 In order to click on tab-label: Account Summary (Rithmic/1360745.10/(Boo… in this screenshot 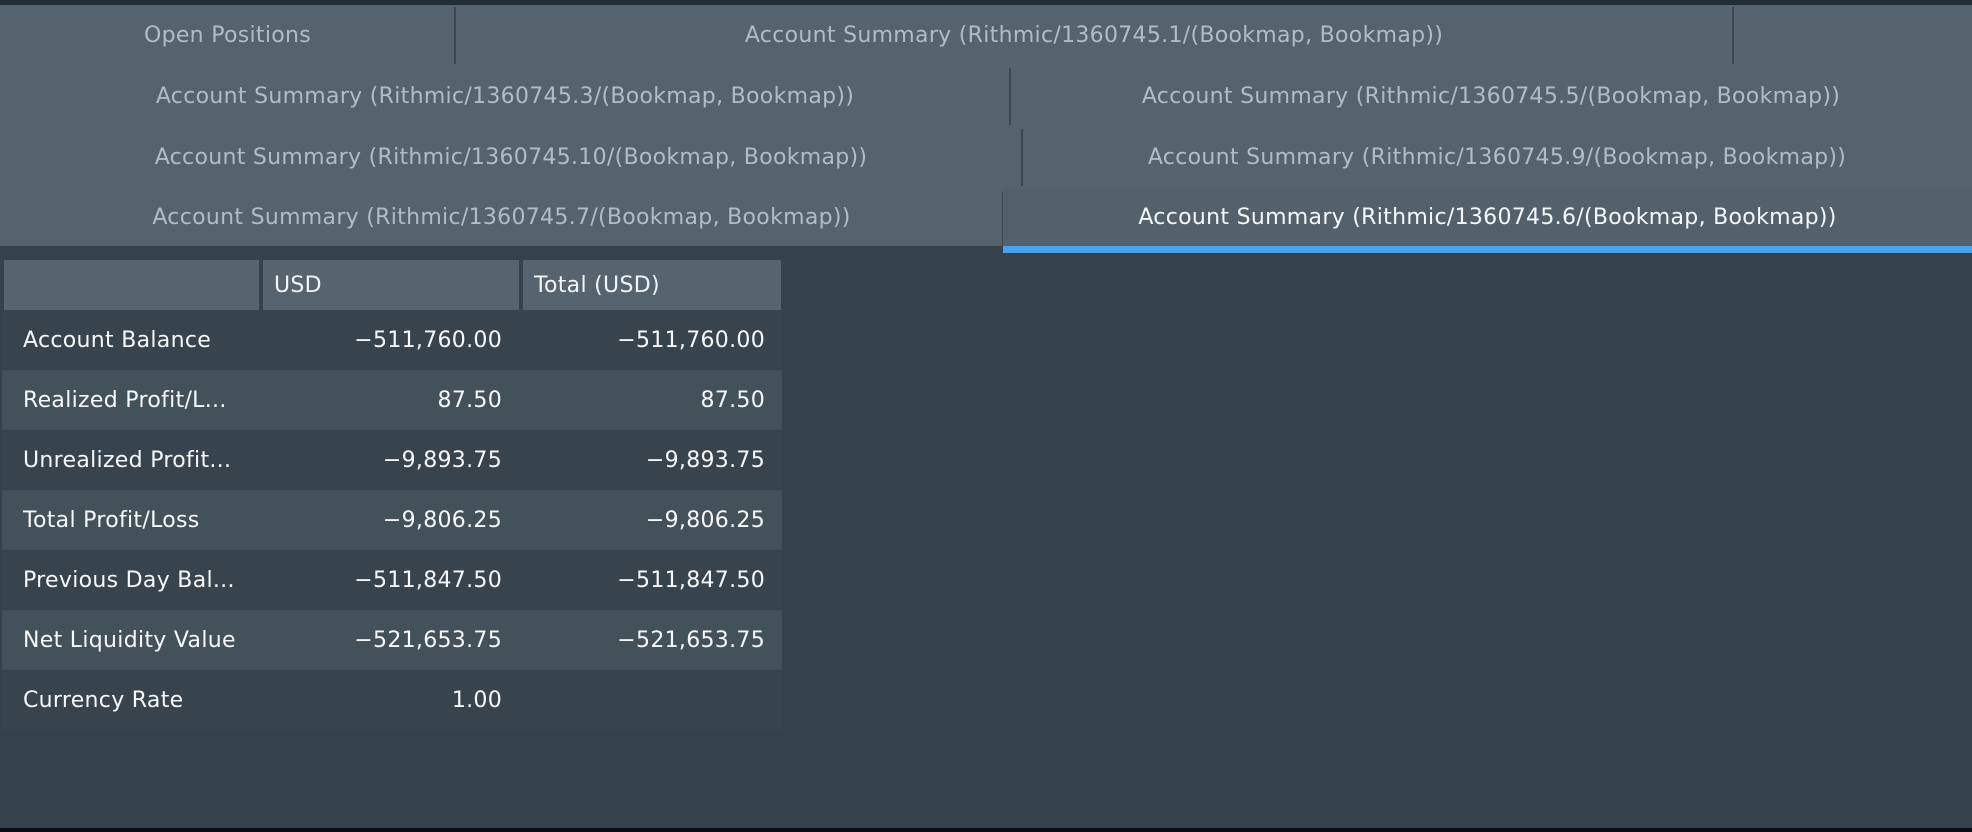, I will do `click(511, 157)`.